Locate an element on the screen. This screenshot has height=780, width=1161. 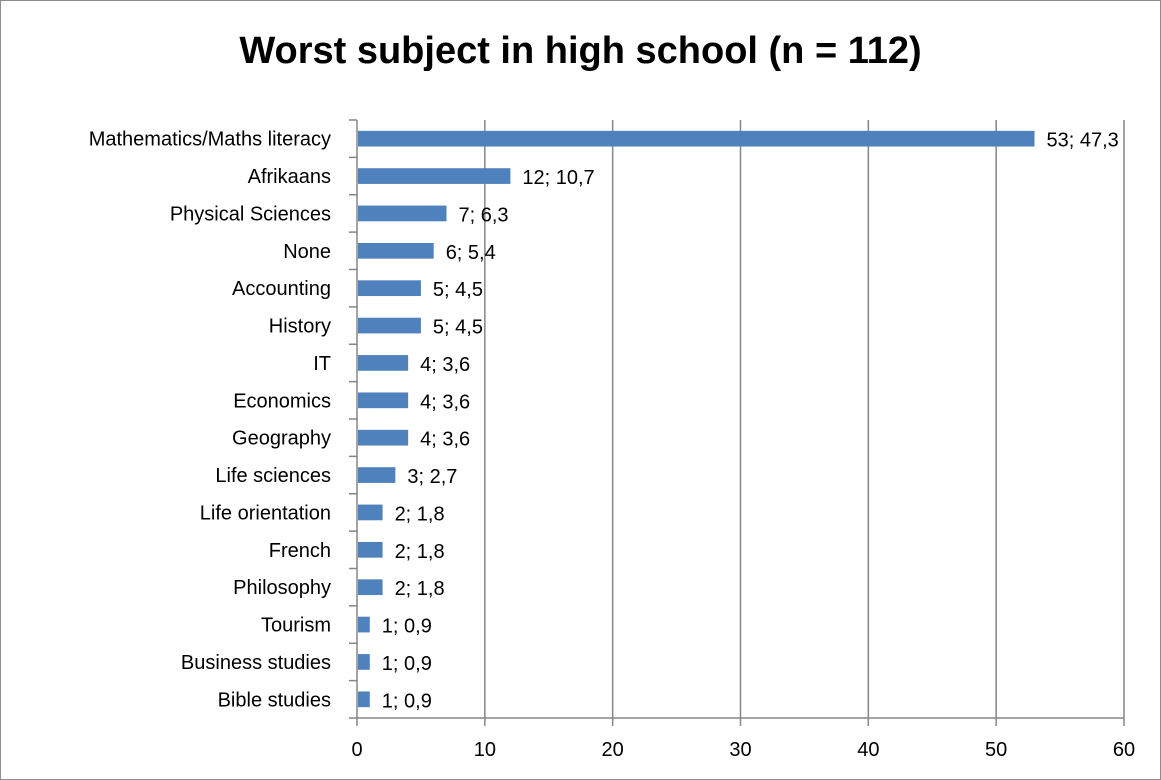
data-label: 53; 47,3 is located at coordinates (1083, 141).